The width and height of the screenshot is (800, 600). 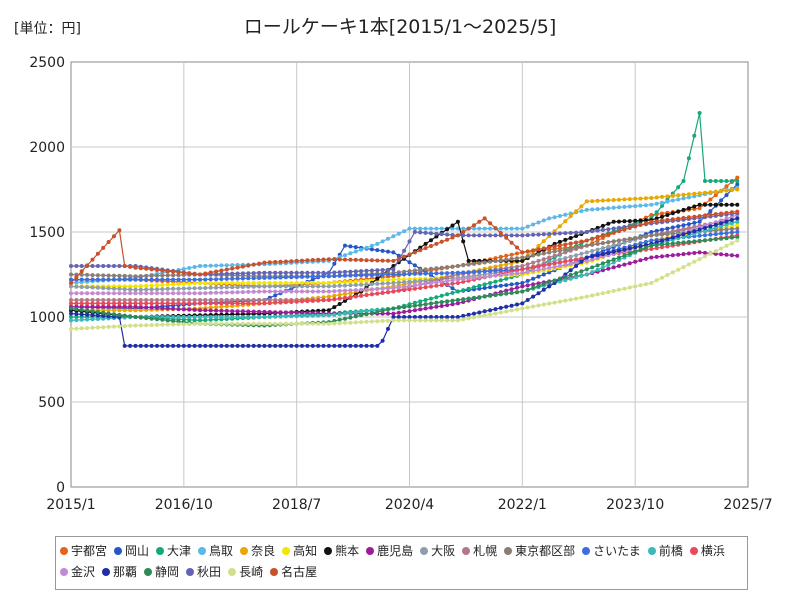 I want to click on y-tick-label: 1500, so click(x=47, y=233).